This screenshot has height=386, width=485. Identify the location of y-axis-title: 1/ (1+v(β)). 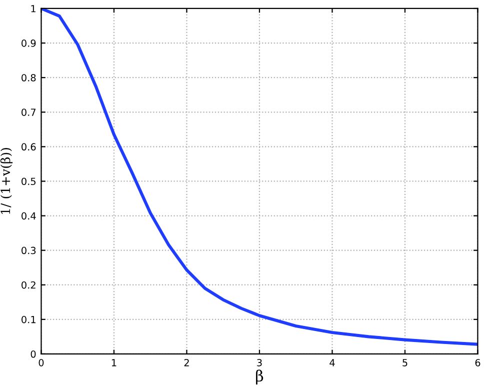
(6, 181).